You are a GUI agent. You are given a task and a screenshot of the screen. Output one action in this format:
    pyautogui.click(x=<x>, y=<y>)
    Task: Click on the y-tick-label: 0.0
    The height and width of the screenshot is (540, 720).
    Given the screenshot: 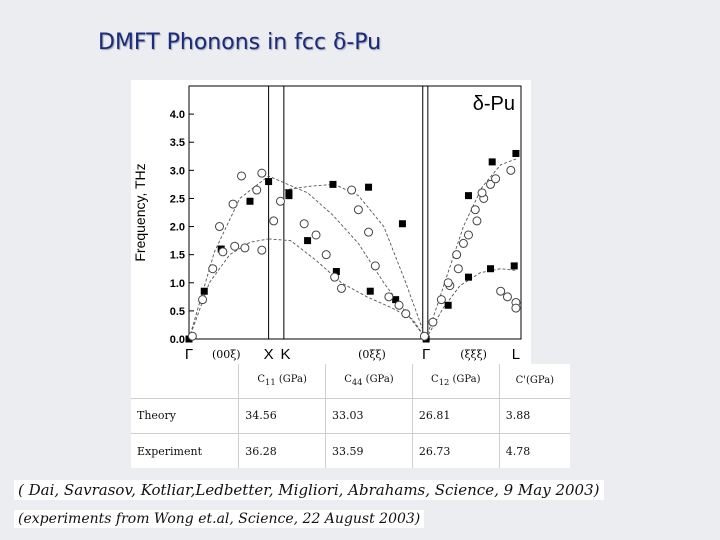 What is the action you would take?
    pyautogui.click(x=177, y=340)
    